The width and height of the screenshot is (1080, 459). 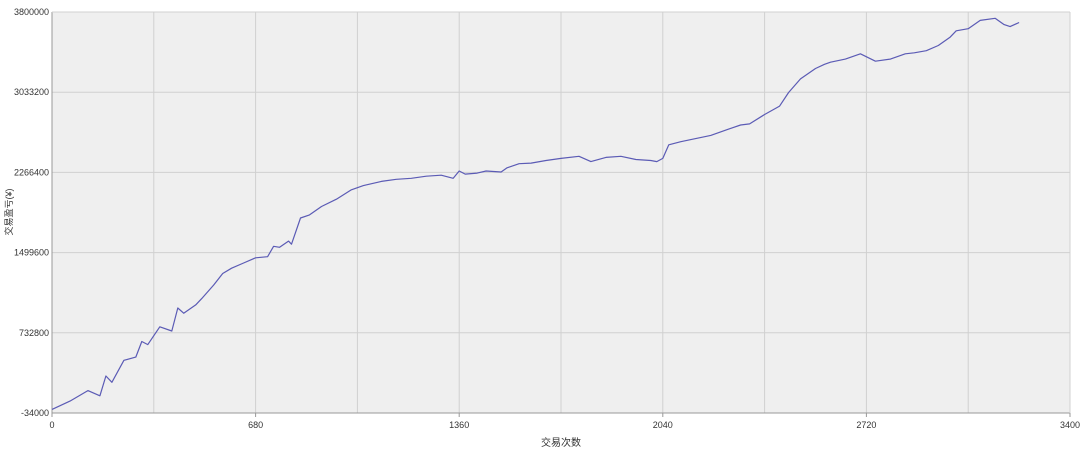 What do you see at coordinates (31, 212) in the screenshot?
I see `y-axis-ticks: -34000 732800 1499600 2266400 3033200 3800000` at bounding box center [31, 212].